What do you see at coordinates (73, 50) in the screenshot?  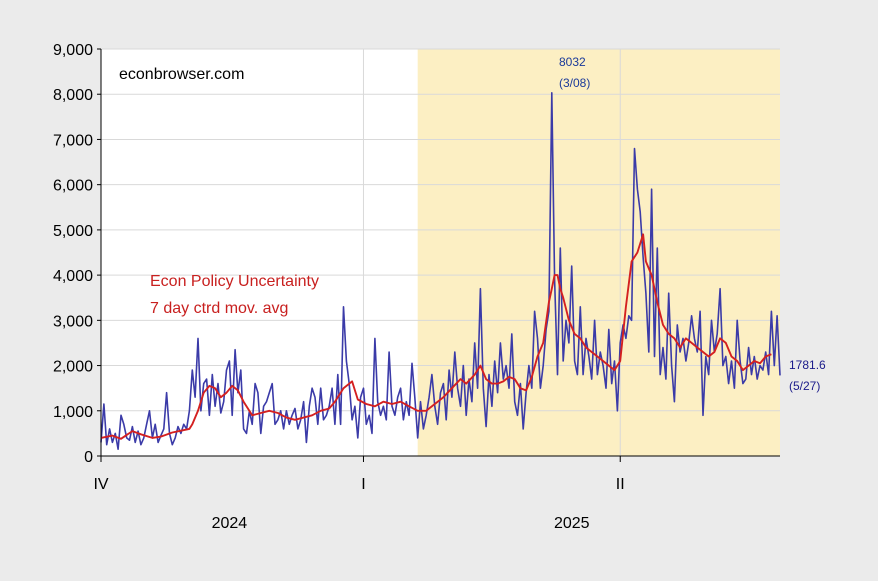 I see `y-tick-label: 9,000` at bounding box center [73, 50].